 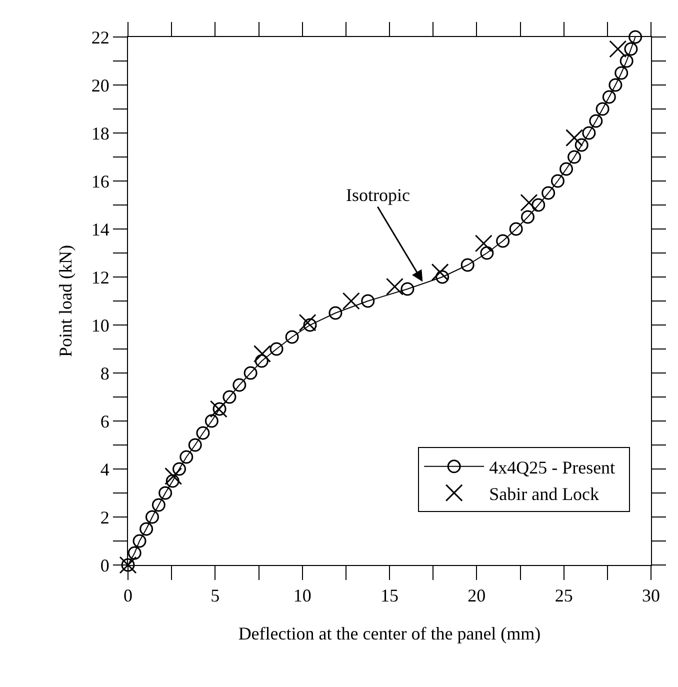 What do you see at coordinates (105, 565) in the screenshot?
I see `y-tick-label: 0` at bounding box center [105, 565].